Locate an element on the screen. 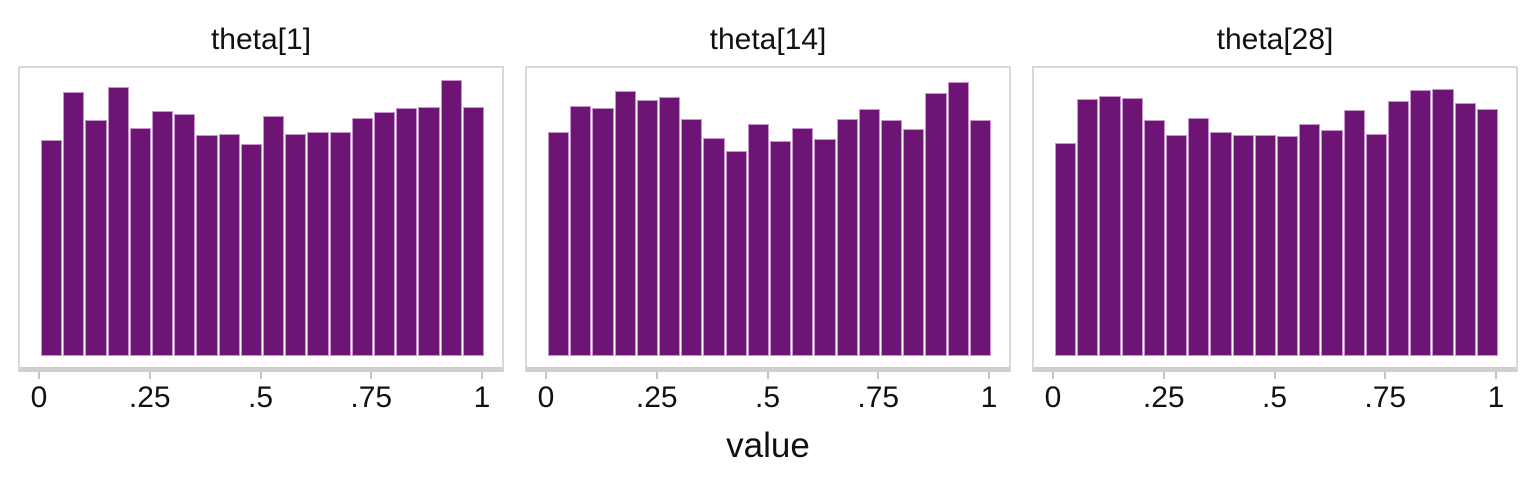 This screenshot has height=480, width=1536. axis-tick-label: 0 is located at coordinates (39, 397).